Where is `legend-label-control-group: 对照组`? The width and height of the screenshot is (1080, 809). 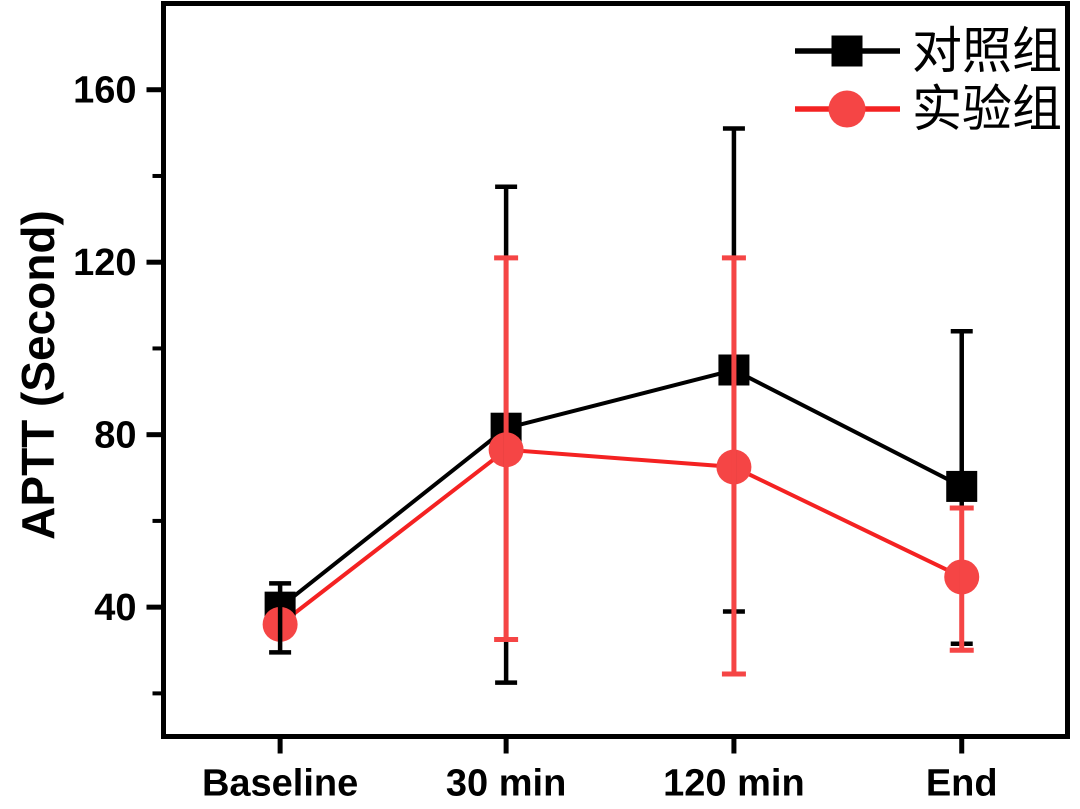 legend-label-control-group: 对照组 is located at coordinates (987, 51).